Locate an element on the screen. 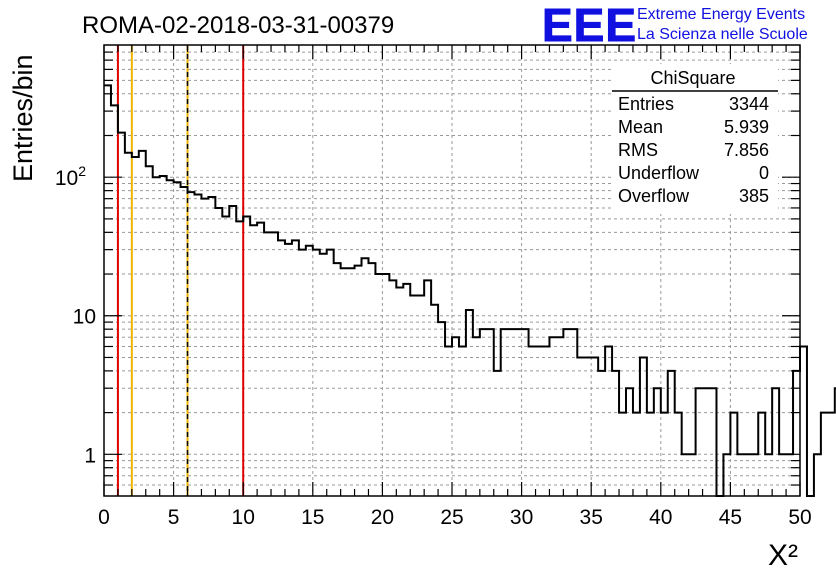 This screenshot has width=836, height=572. stats-value-entries: 3344 is located at coordinates (749, 104).